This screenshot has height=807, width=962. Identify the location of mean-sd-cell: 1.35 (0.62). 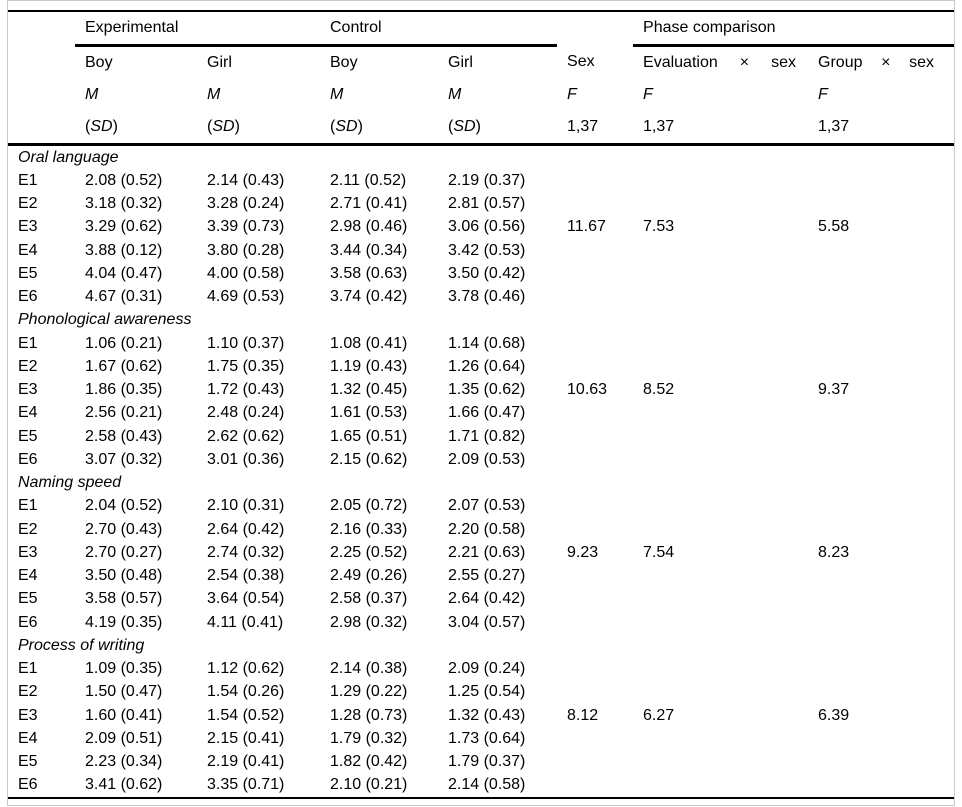
(487, 390).